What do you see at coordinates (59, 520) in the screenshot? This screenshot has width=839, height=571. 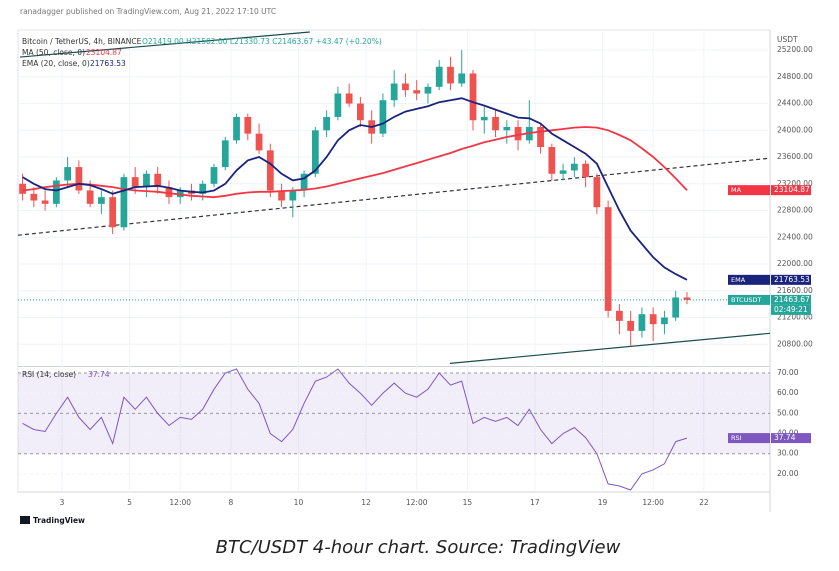 I see `logo: TradingView` at bounding box center [59, 520].